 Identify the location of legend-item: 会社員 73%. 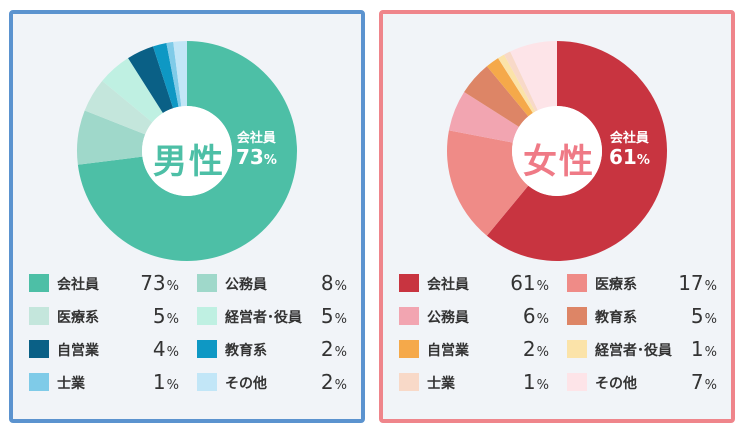
(104, 283).